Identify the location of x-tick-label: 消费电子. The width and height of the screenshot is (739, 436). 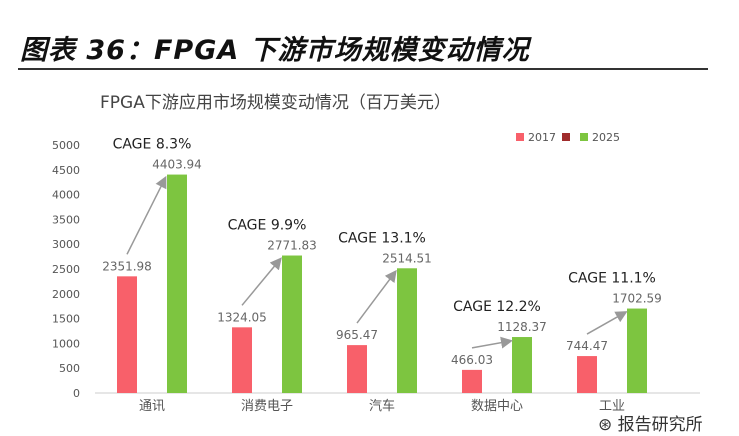
(267, 406).